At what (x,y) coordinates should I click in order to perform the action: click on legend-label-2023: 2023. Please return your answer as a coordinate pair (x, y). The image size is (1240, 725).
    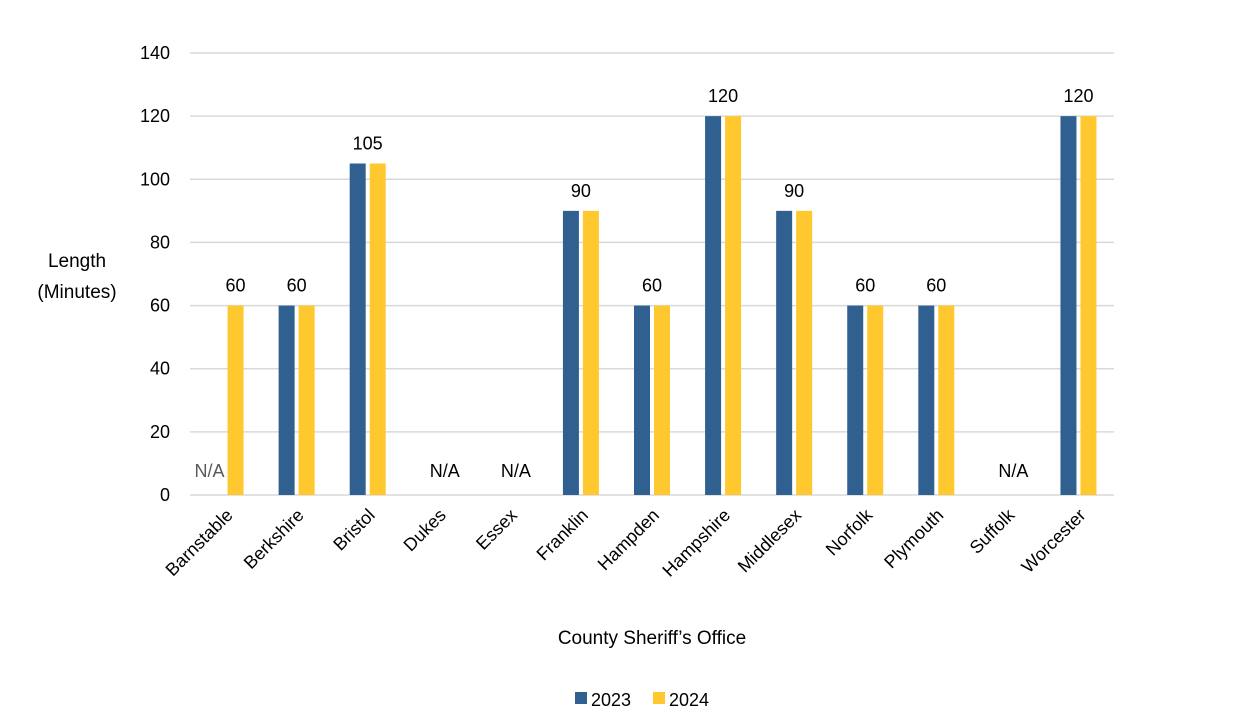
    Looking at the image, I should click on (611, 700).